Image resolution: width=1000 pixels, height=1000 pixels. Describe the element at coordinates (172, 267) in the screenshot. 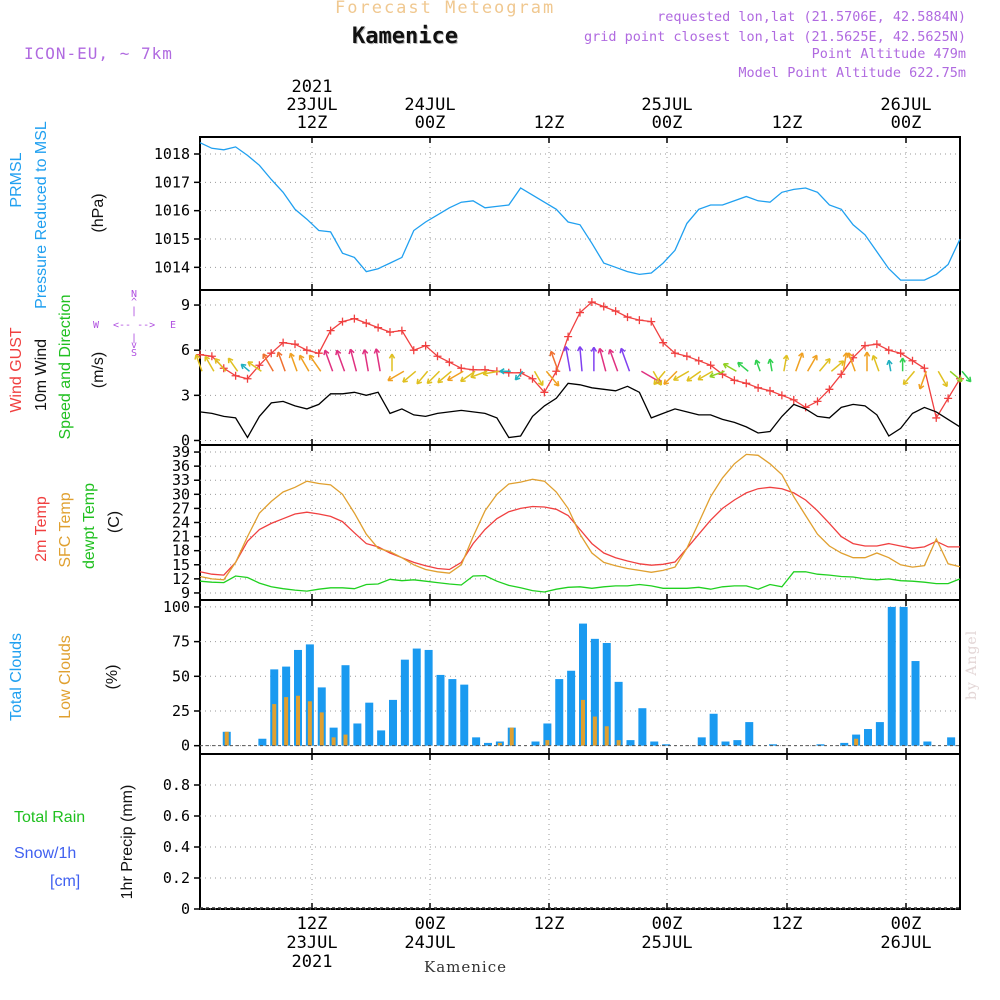

I see `y-tick-label: 1014` at that location.